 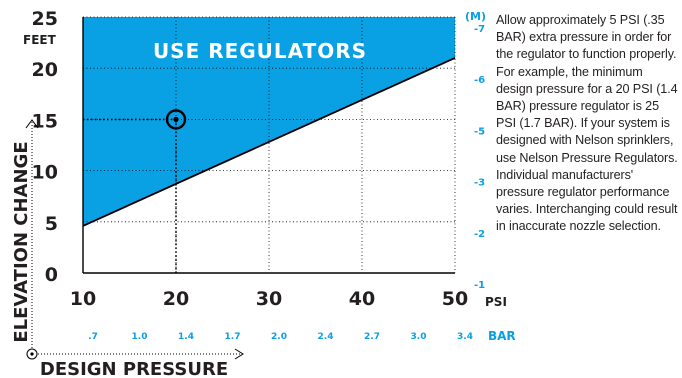 I want to click on y-axis-title: ELEVATION CHANGE, so click(x=21, y=241).